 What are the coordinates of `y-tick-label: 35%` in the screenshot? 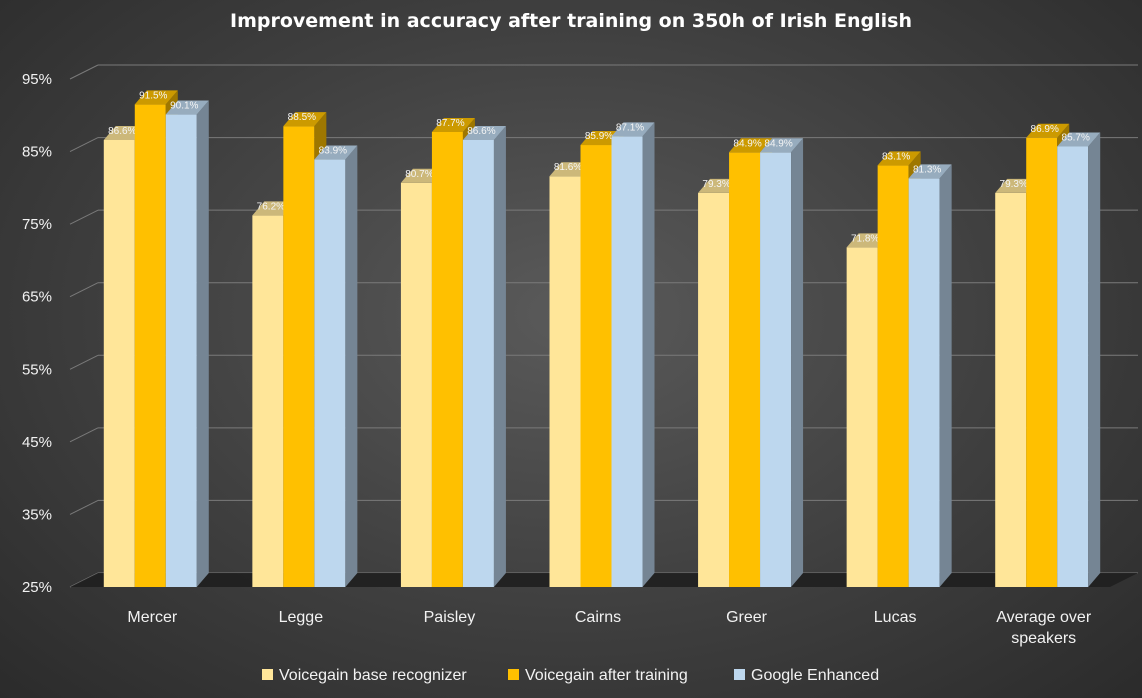 It's located at (37, 514).